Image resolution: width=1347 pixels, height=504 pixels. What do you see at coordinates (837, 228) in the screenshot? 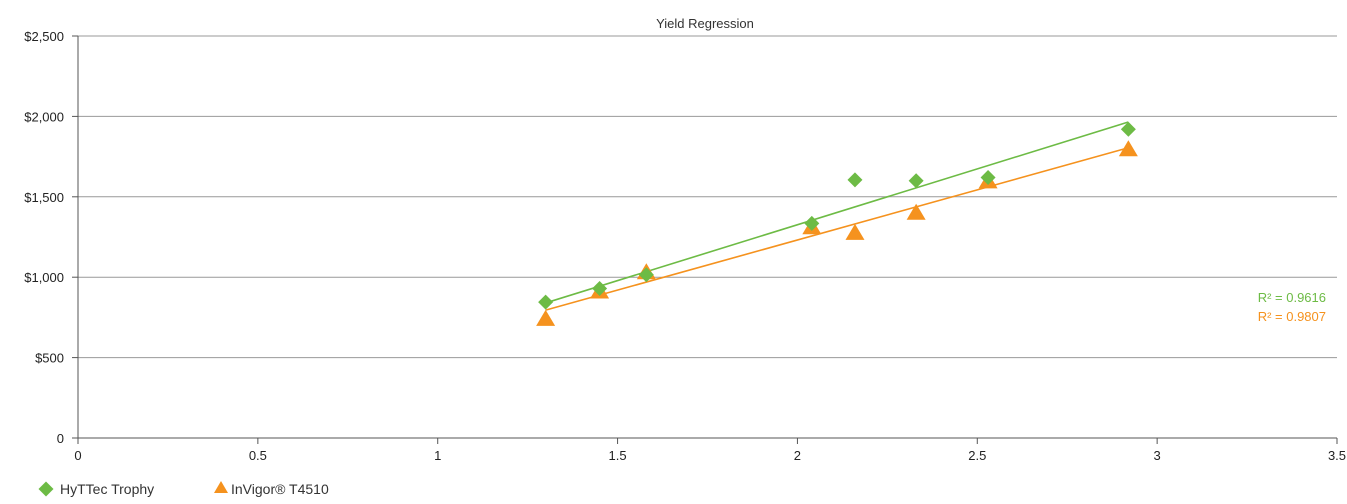
I see `trendline-invigor-t4510` at bounding box center [837, 228].